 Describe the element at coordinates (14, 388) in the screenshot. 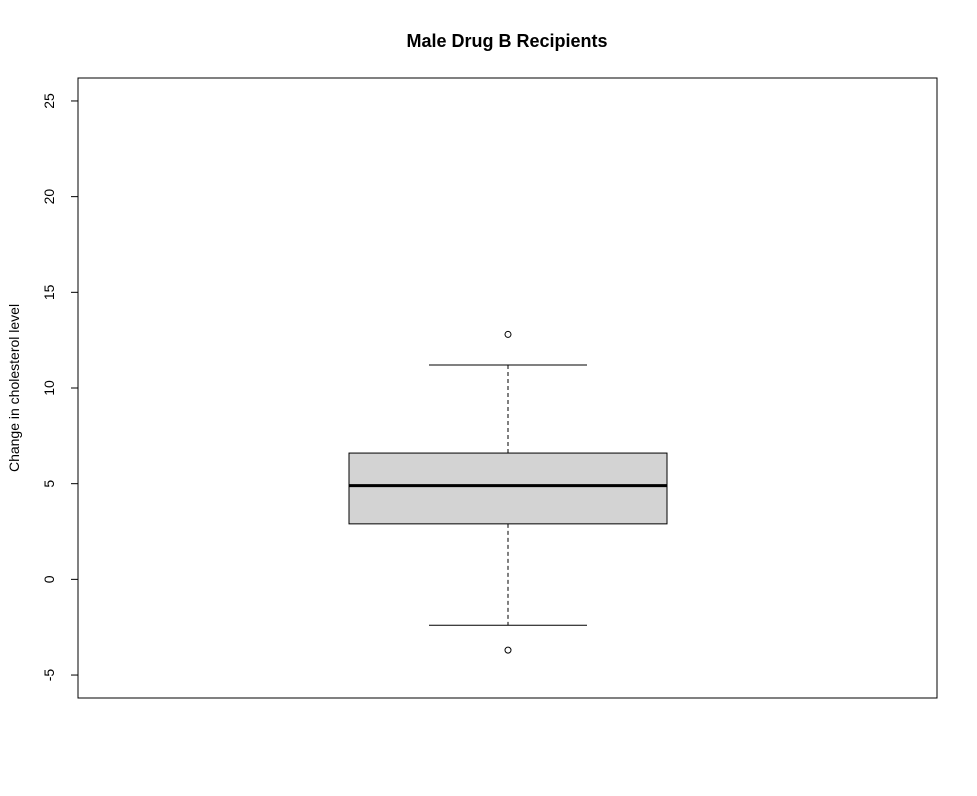

I see `y-axis-label: Change in cholesterol level` at that location.